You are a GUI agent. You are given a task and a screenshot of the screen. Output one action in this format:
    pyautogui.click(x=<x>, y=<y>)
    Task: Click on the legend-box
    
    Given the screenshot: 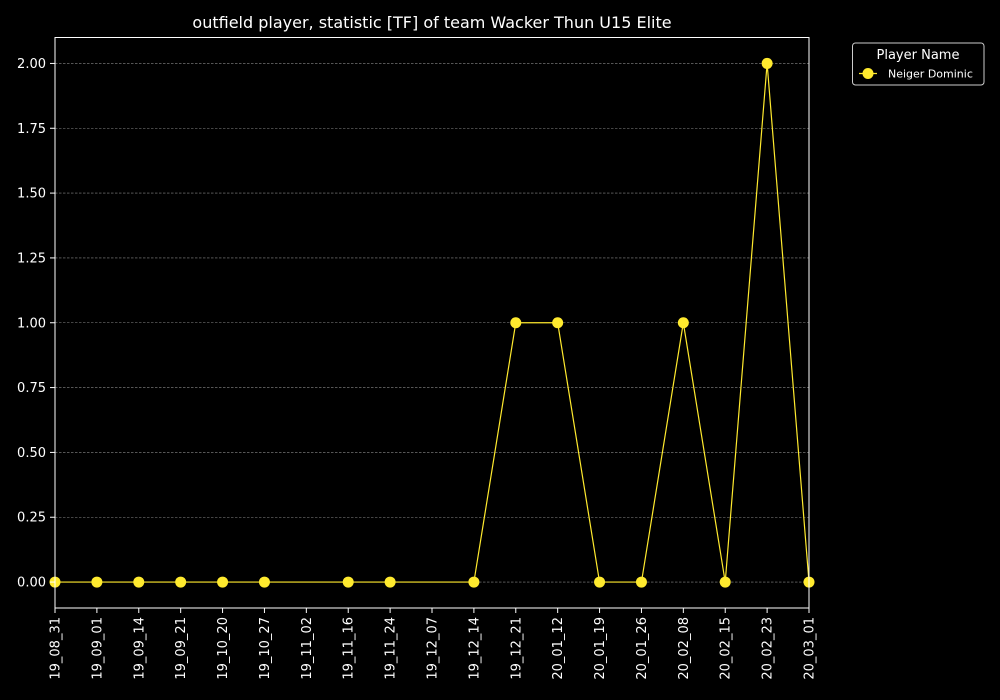 What is the action you would take?
    pyautogui.click(x=918, y=64)
    